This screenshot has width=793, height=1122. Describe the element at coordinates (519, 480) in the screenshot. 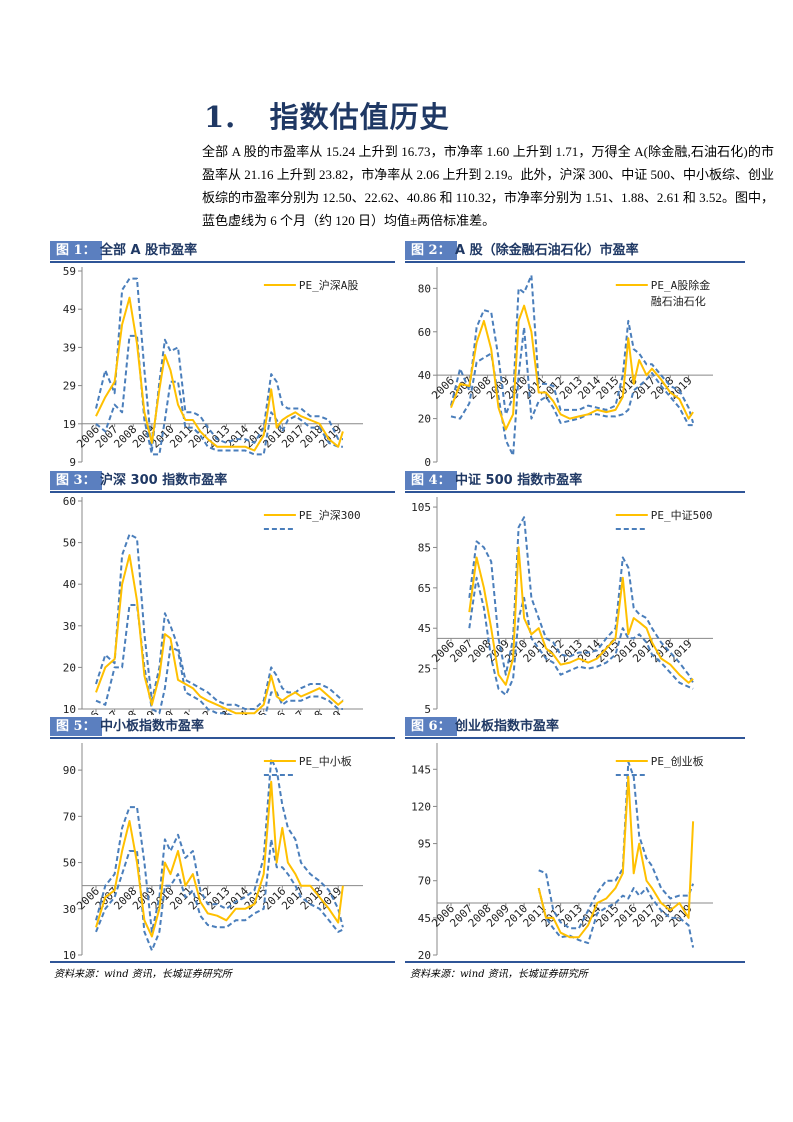

I see `figure-title: 中证 500 指数市盈率` at that location.